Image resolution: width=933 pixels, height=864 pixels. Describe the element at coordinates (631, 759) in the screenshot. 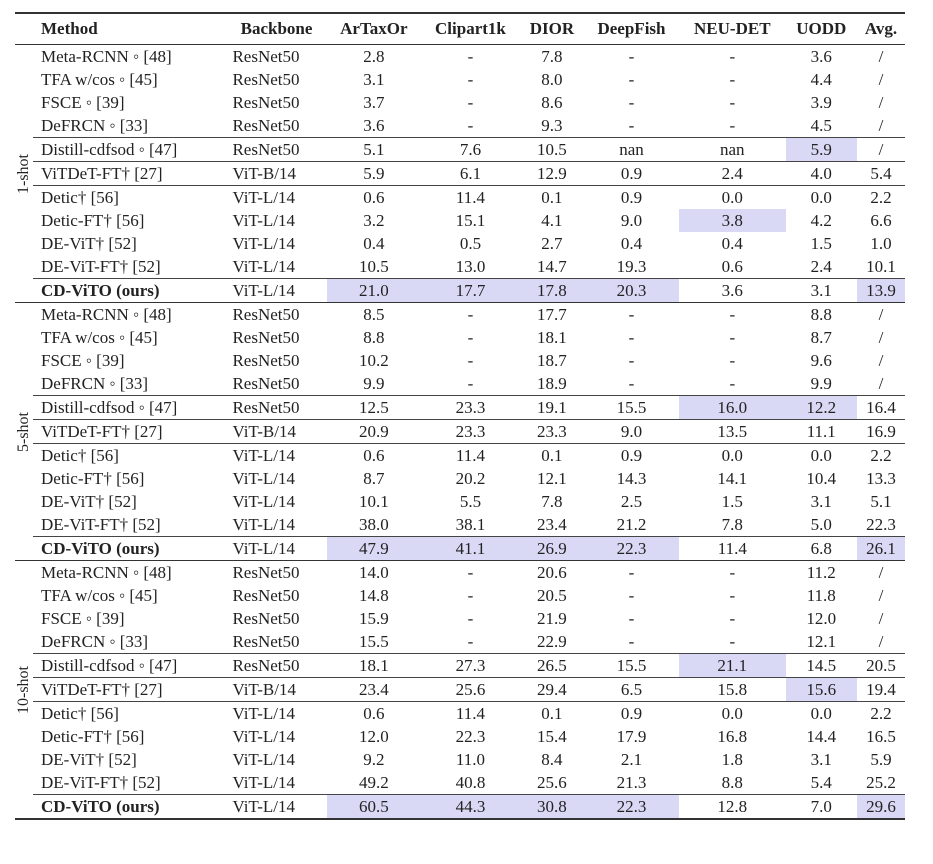

I see `value-cell: 2.1` at that location.